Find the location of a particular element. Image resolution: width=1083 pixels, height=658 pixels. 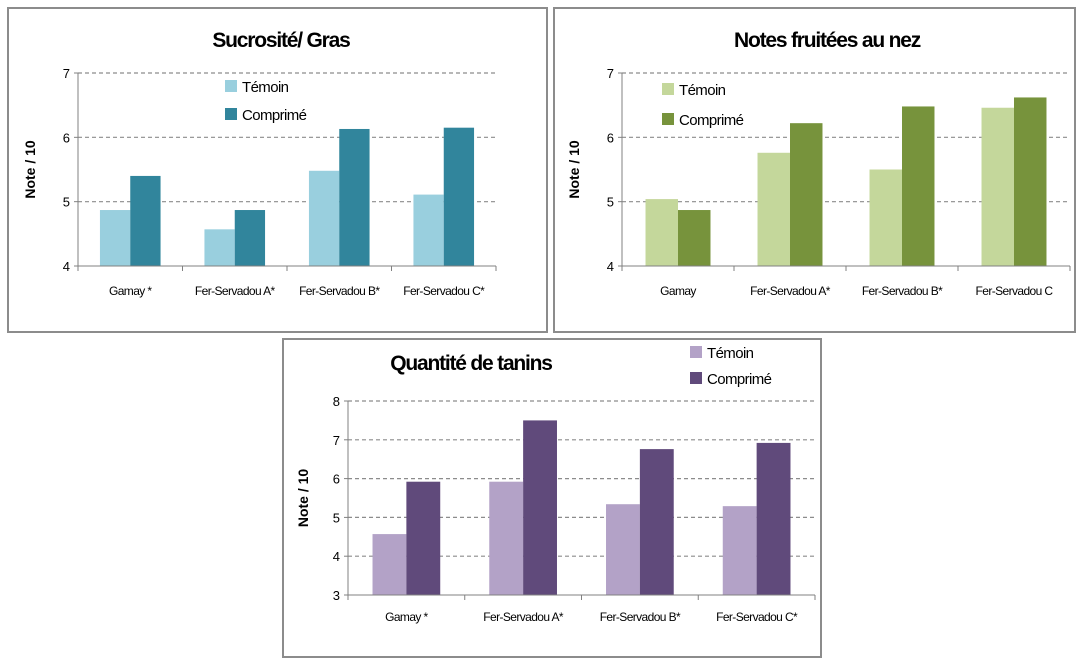

x-tick-label: Gamay is located at coordinates (678, 291).